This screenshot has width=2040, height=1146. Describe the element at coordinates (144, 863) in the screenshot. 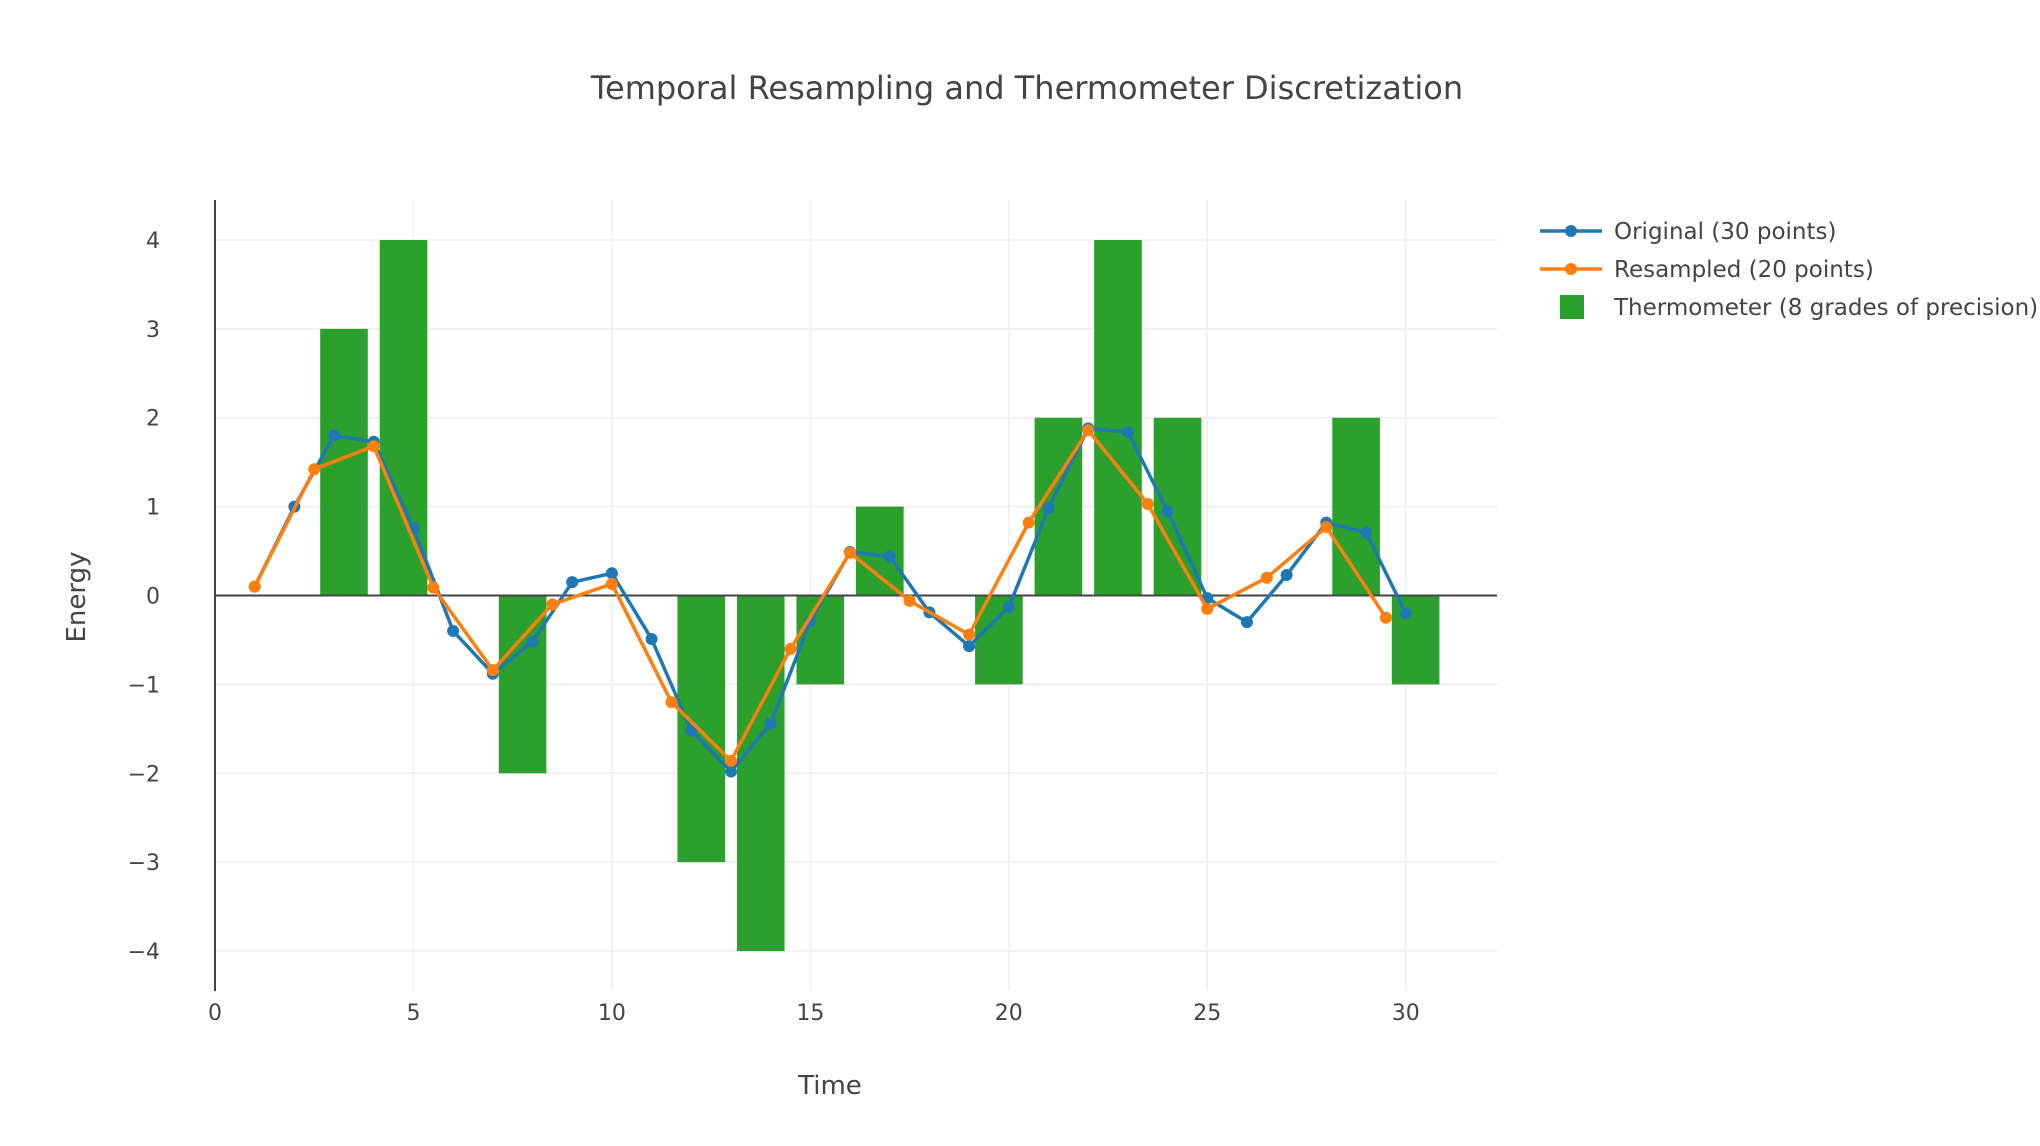

I see `y-tick-label: −3` at that location.